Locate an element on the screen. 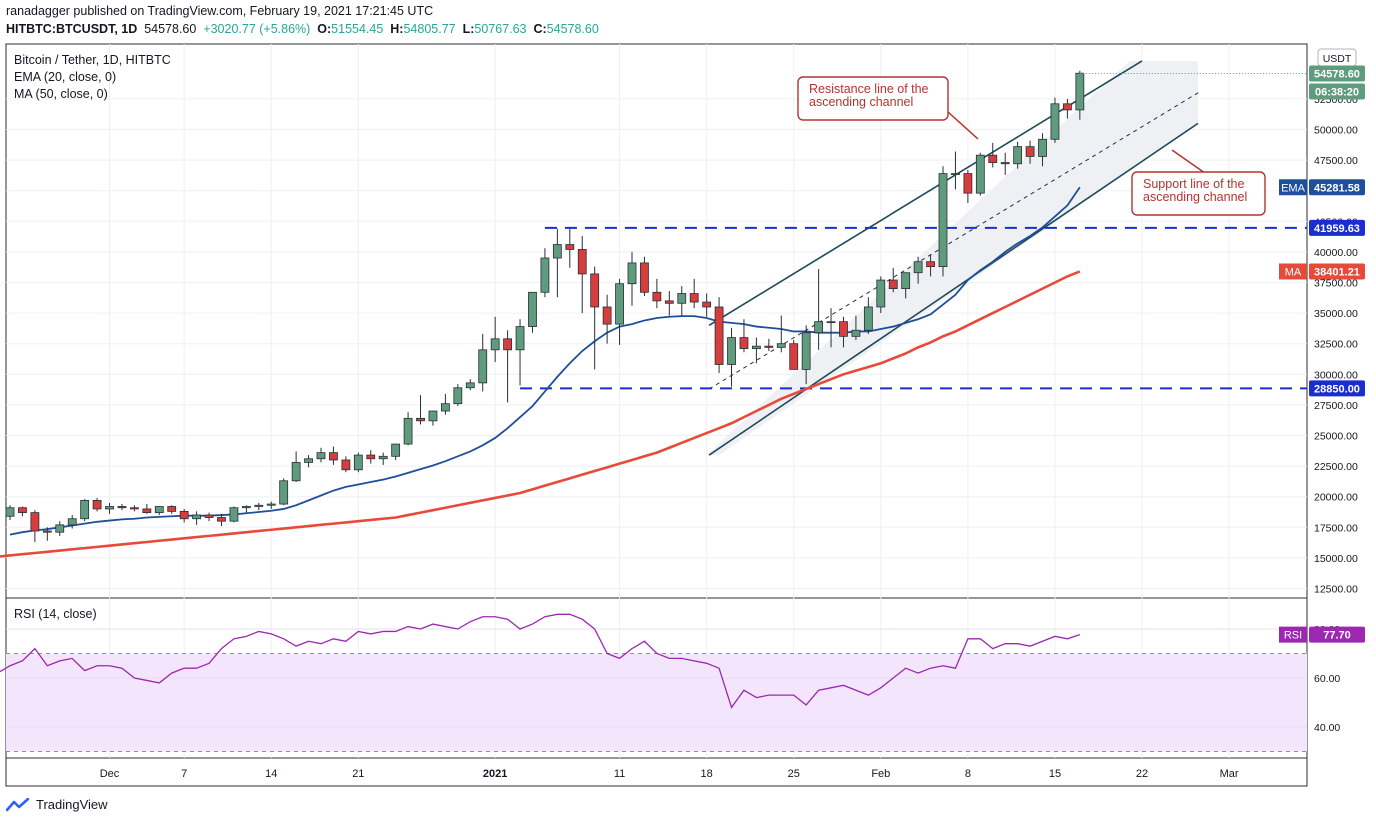  legend-rsi: RSI (14, close) is located at coordinates (55, 614).